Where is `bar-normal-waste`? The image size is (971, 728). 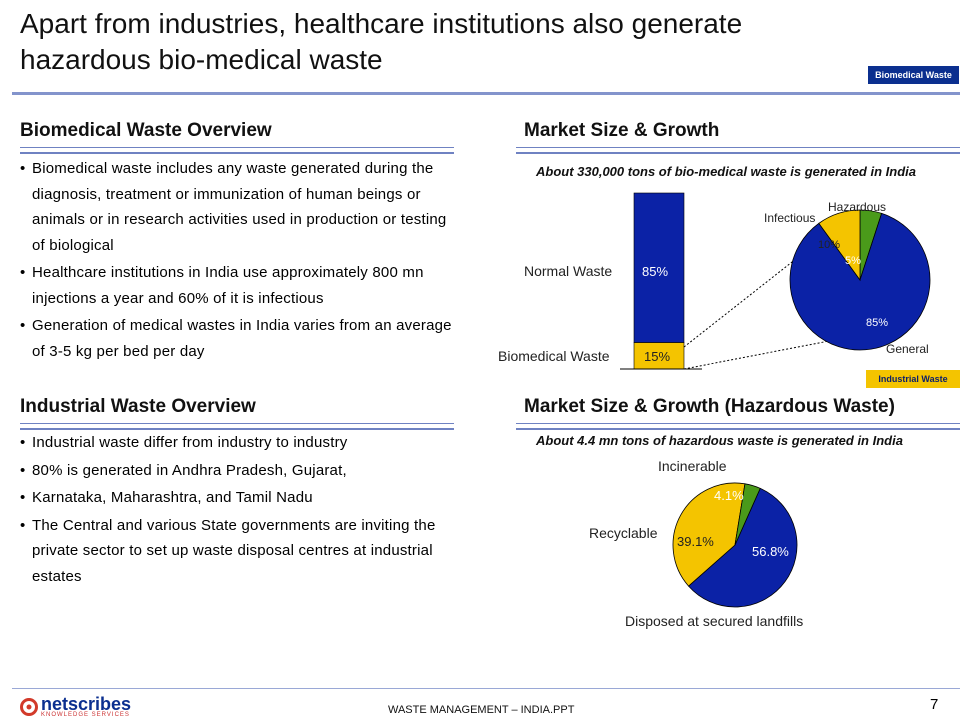
bar-normal-waste is located at coordinates (659, 267).